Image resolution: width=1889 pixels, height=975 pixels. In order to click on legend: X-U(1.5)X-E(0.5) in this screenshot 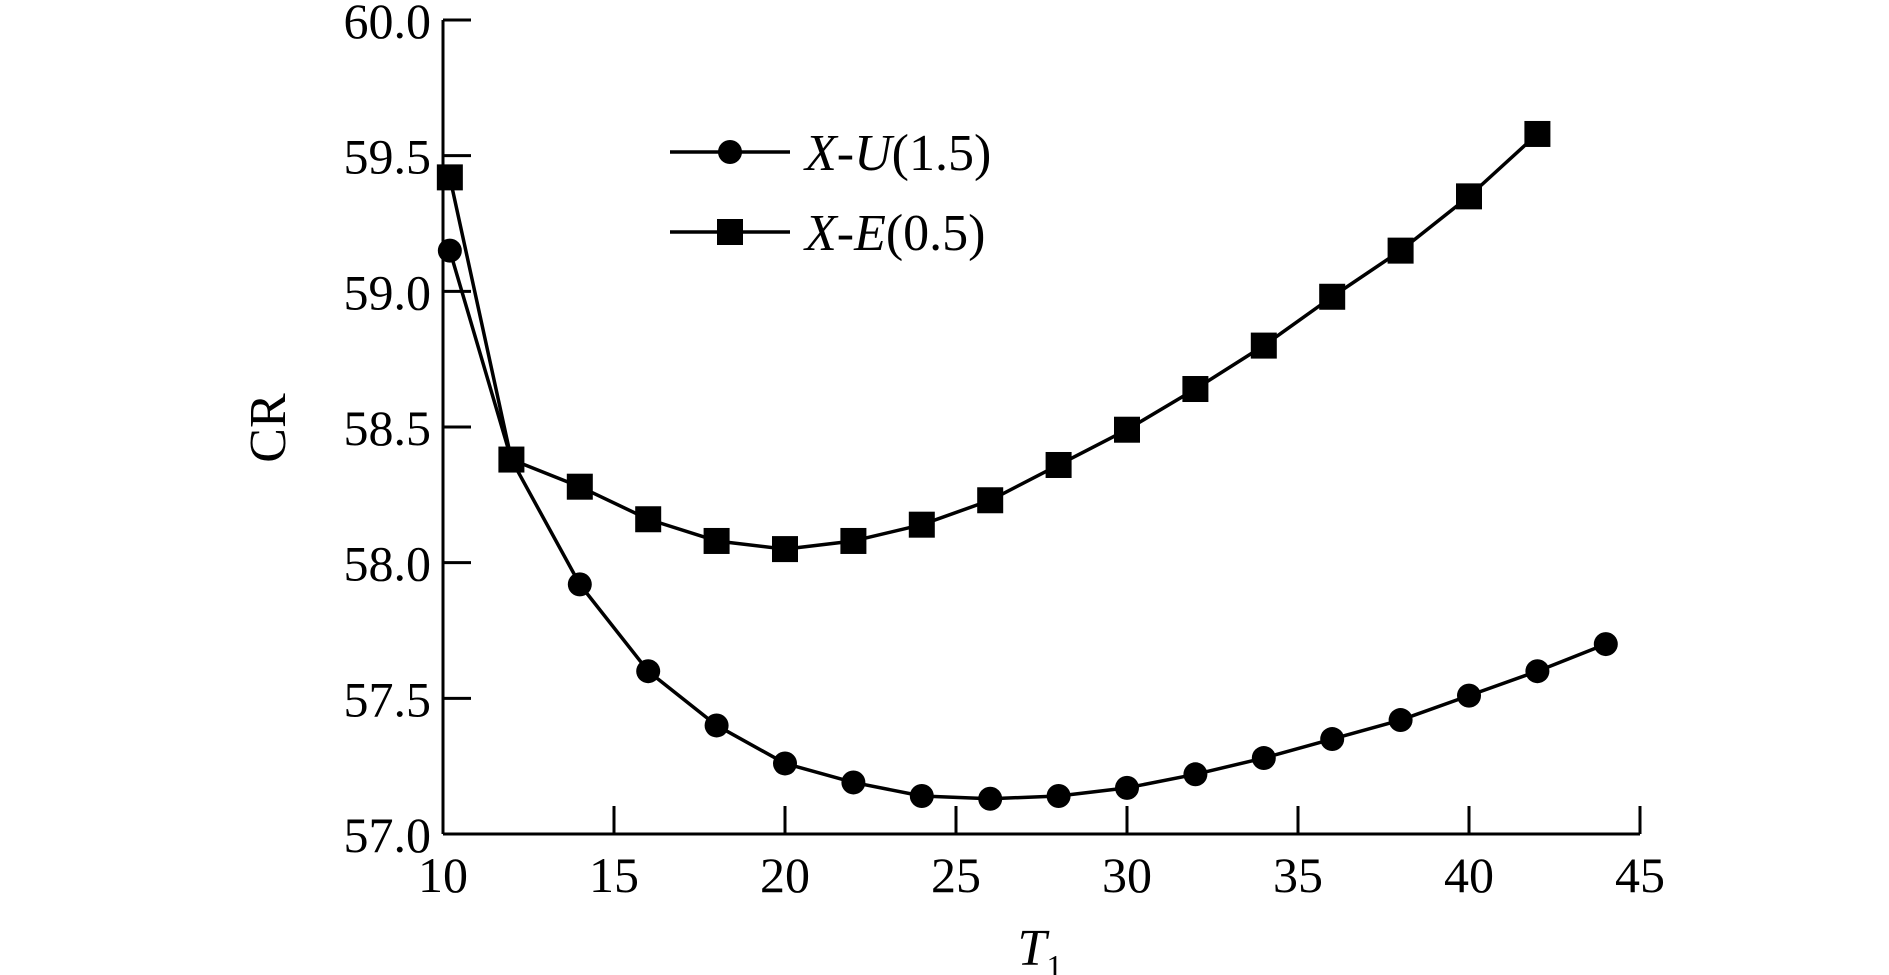, I will do `click(830, 193)`.